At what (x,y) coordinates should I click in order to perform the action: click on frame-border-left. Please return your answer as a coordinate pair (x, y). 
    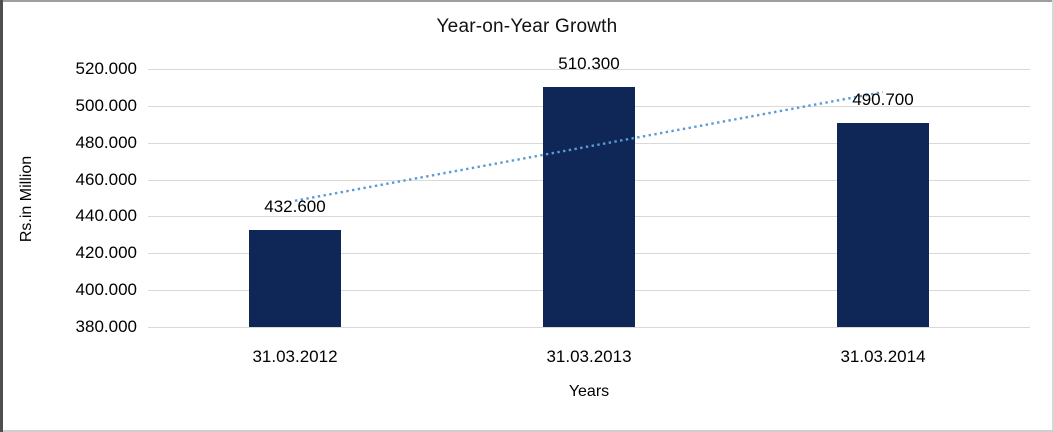
    Looking at the image, I should click on (1, 216).